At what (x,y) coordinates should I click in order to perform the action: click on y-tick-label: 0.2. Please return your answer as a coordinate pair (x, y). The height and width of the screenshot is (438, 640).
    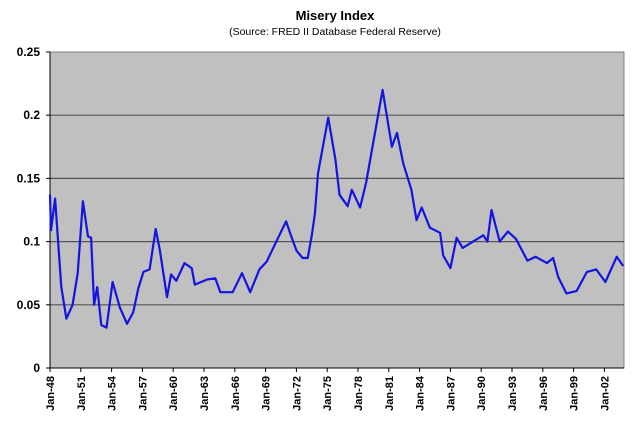
    Looking at the image, I should click on (31, 115).